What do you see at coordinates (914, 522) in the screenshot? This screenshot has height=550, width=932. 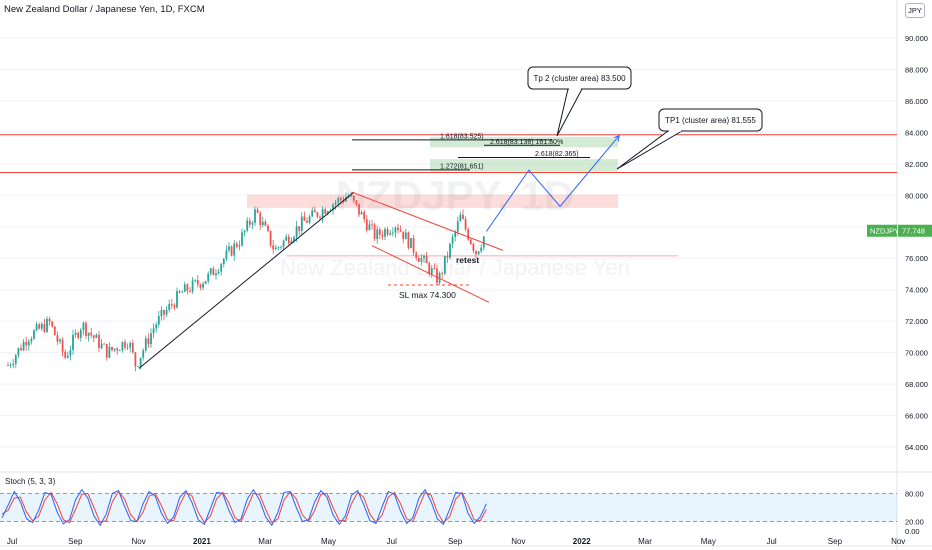 I see `stoch-axis-label: 20.00` at bounding box center [914, 522].